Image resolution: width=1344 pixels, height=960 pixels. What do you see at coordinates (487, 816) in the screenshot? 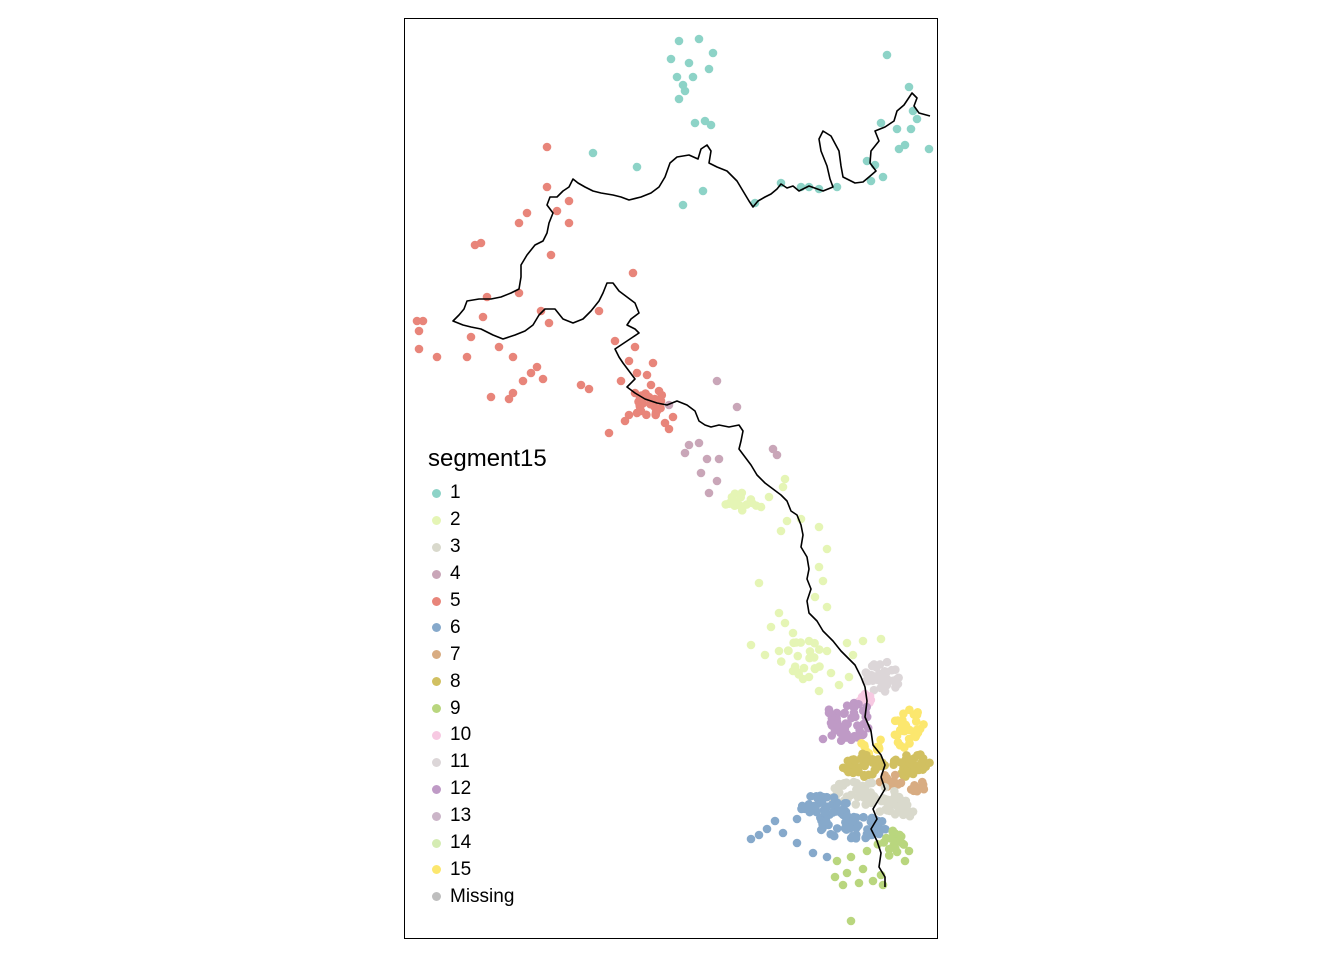
I see `legend-item-13: 13` at bounding box center [487, 816].